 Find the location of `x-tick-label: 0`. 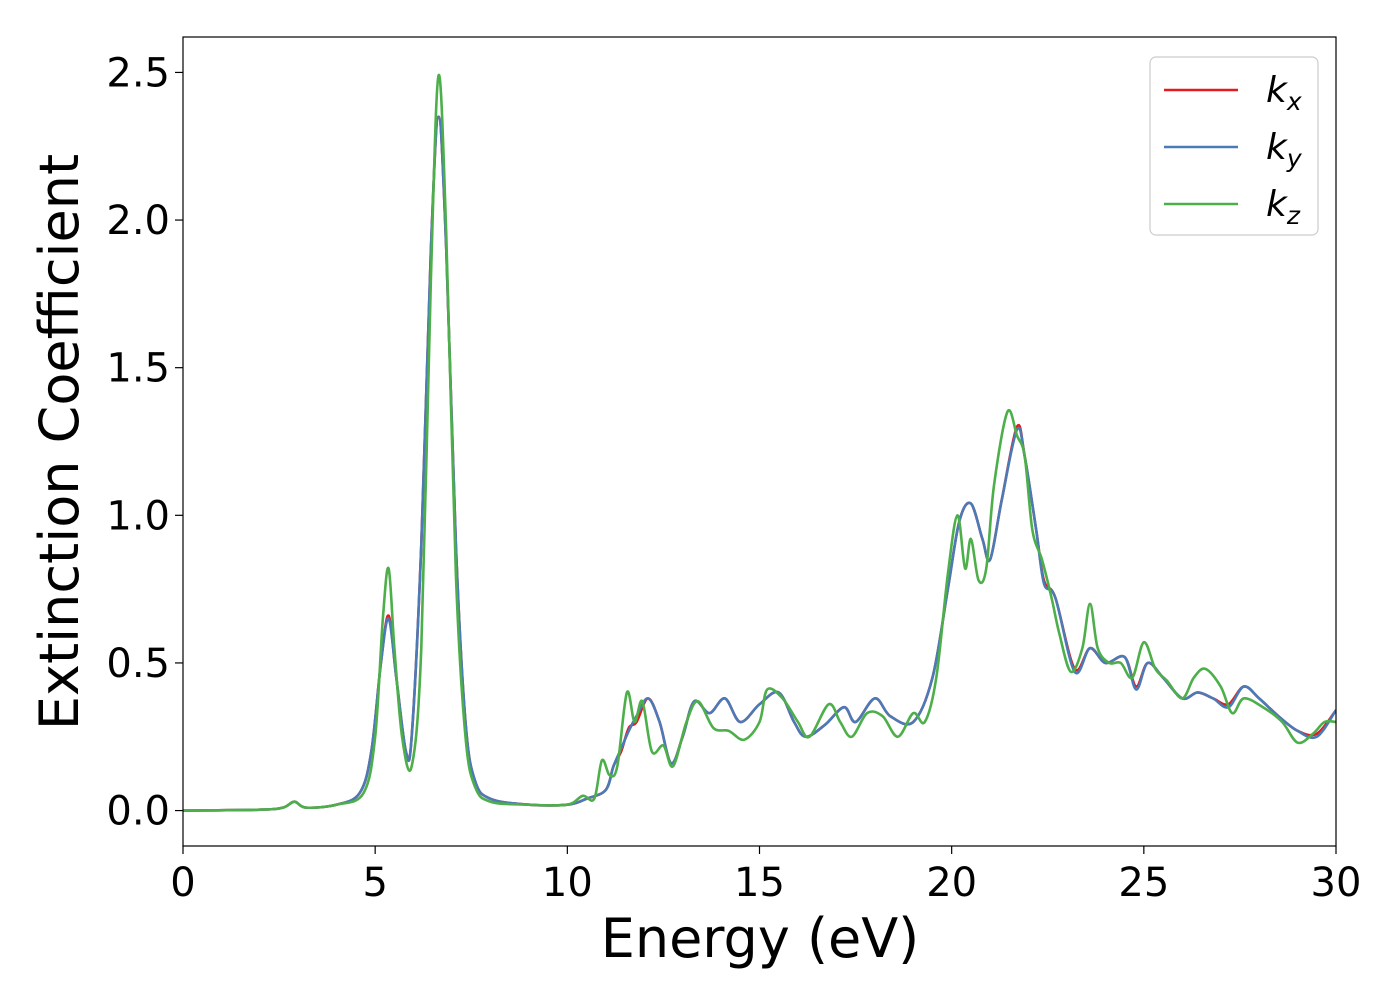

x-tick-label: 0 is located at coordinates (182, 883).